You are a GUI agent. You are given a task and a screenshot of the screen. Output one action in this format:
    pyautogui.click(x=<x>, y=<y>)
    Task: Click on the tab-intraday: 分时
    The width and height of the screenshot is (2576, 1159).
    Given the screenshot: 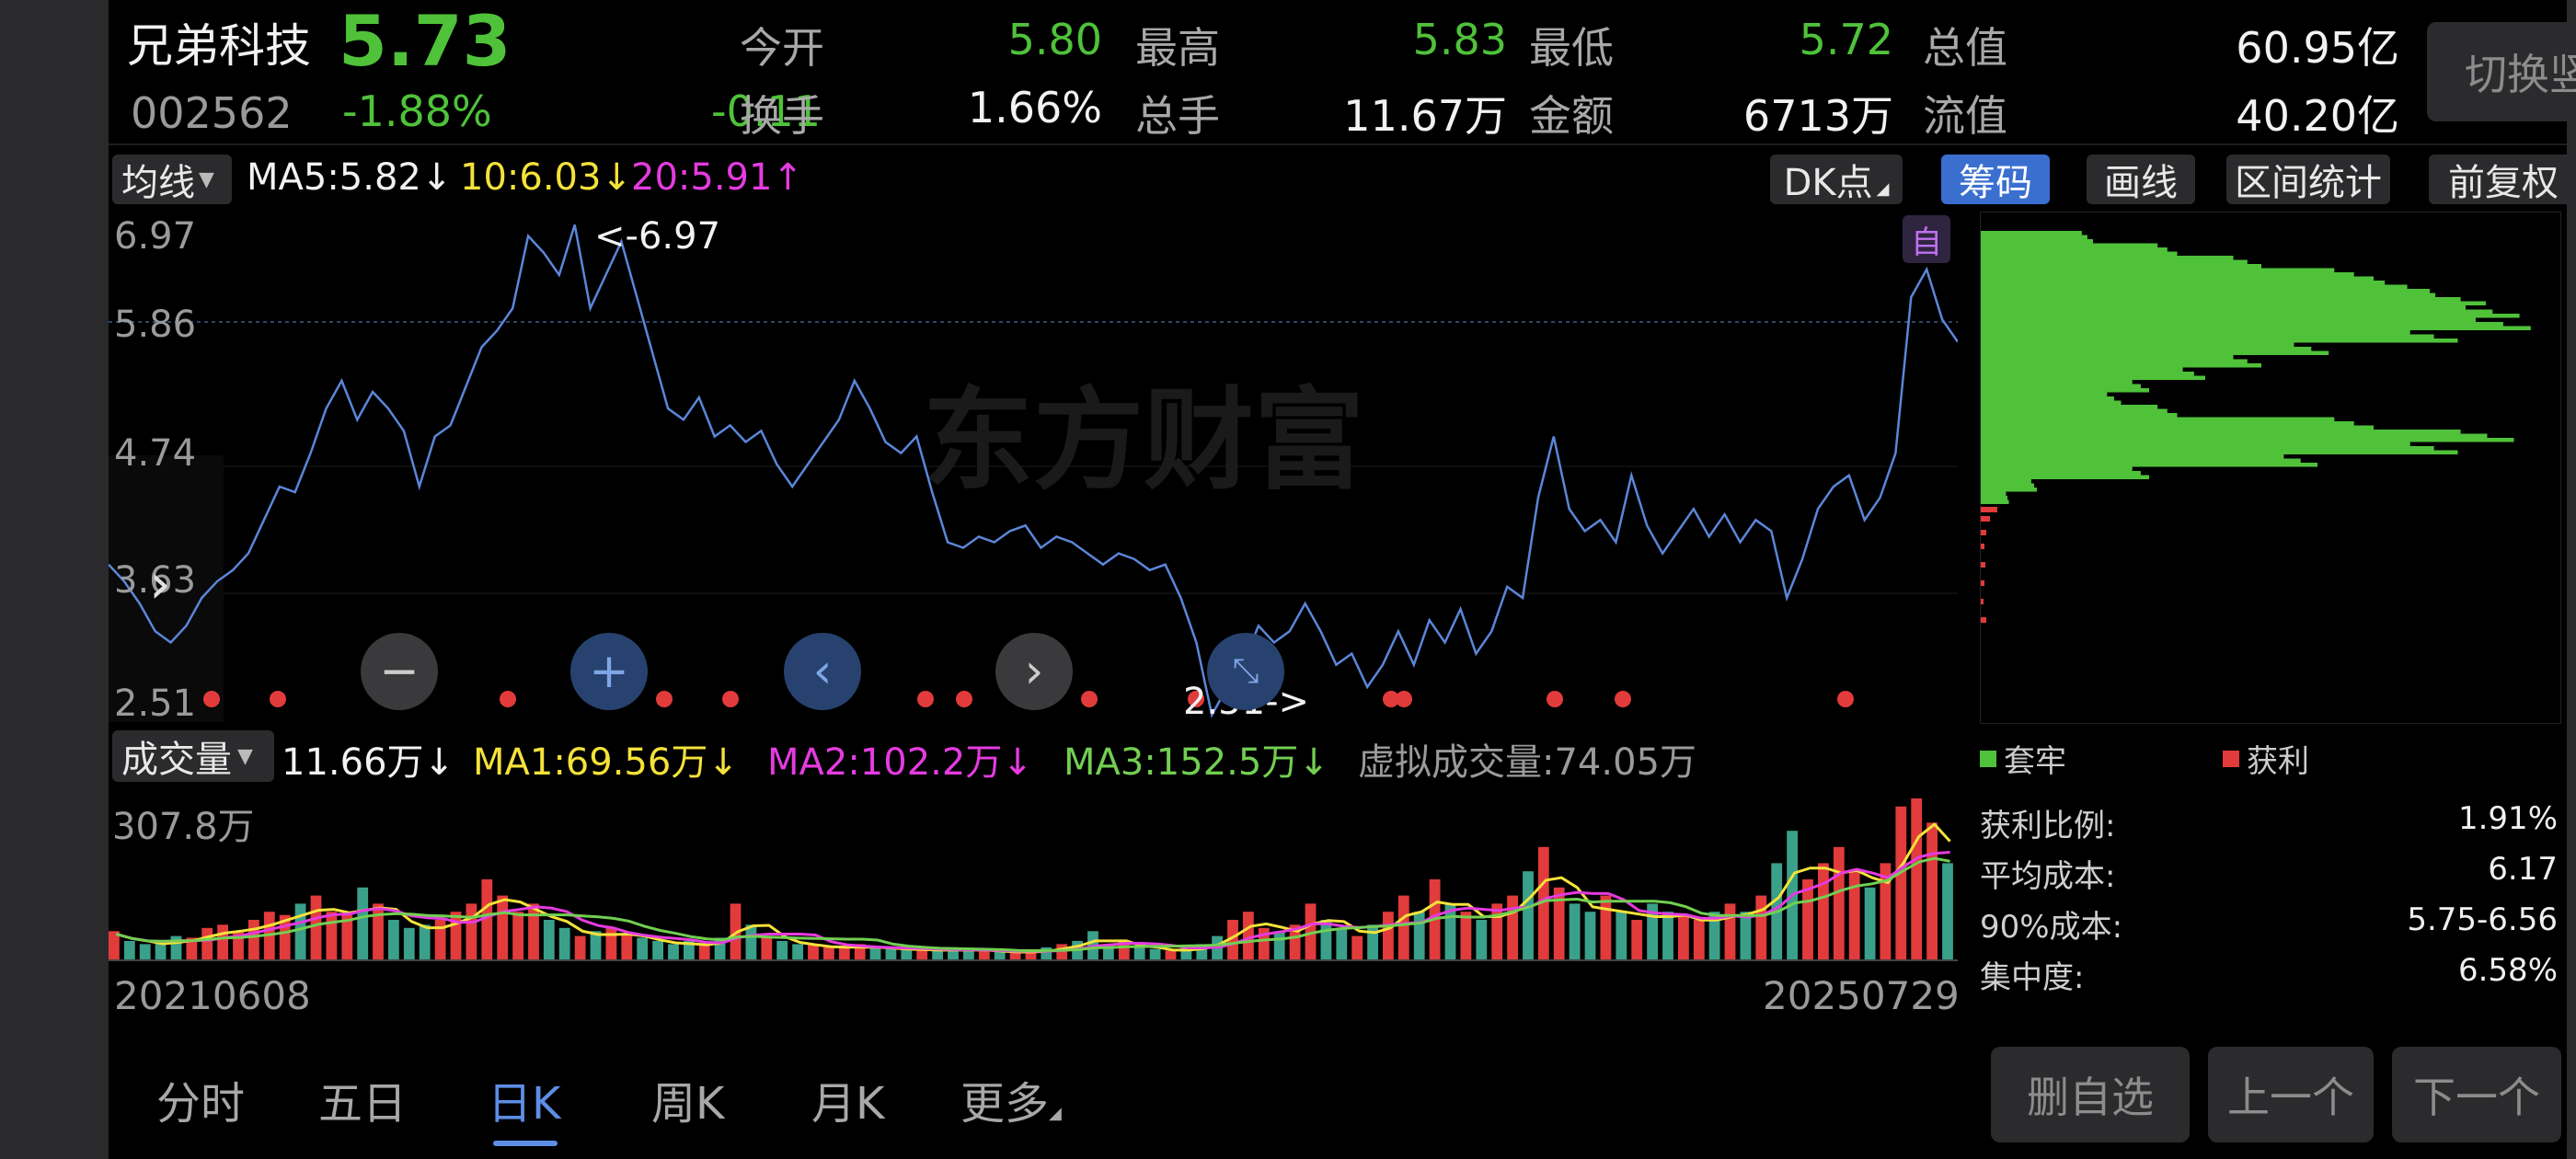 What is the action you would take?
    pyautogui.click(x=201, y=1104)
    